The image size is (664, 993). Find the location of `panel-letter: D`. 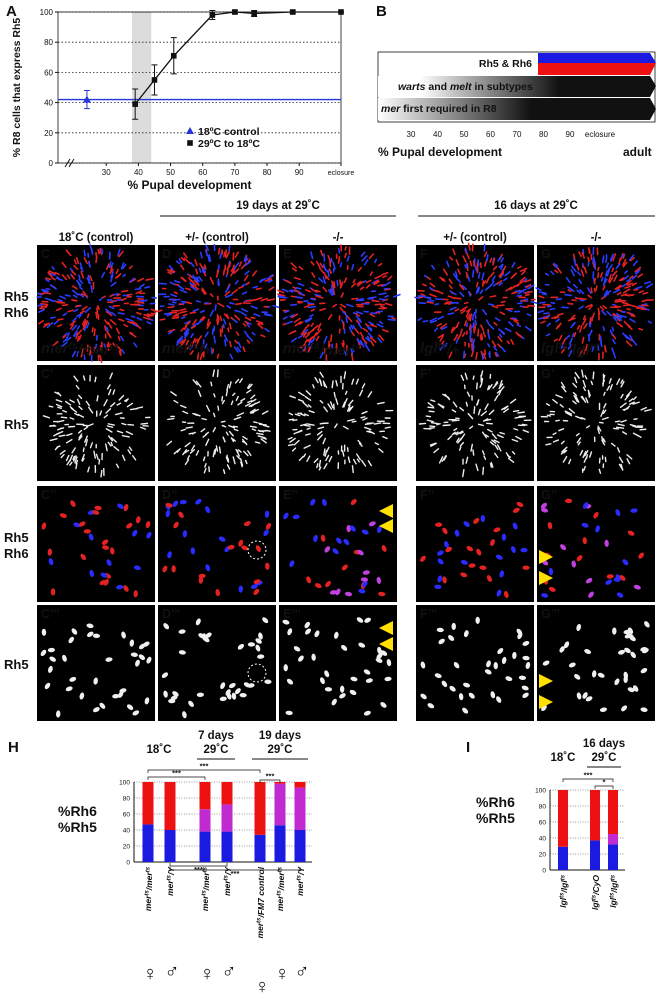

panel-letter: D is located at coordinates (166, 254).